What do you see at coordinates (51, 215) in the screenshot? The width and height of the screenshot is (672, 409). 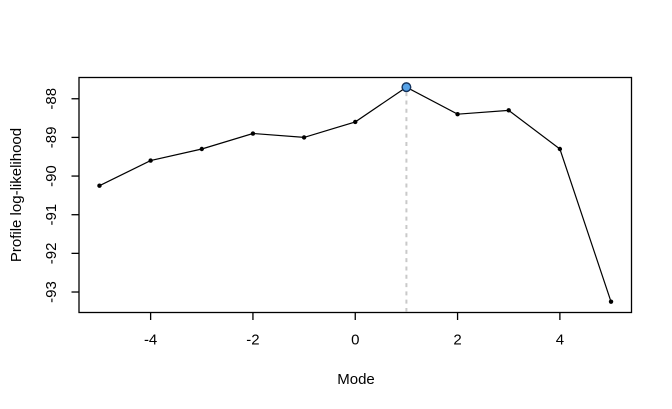 I see `y-axis-tick-label: -91` at bounding box center [51, 215].